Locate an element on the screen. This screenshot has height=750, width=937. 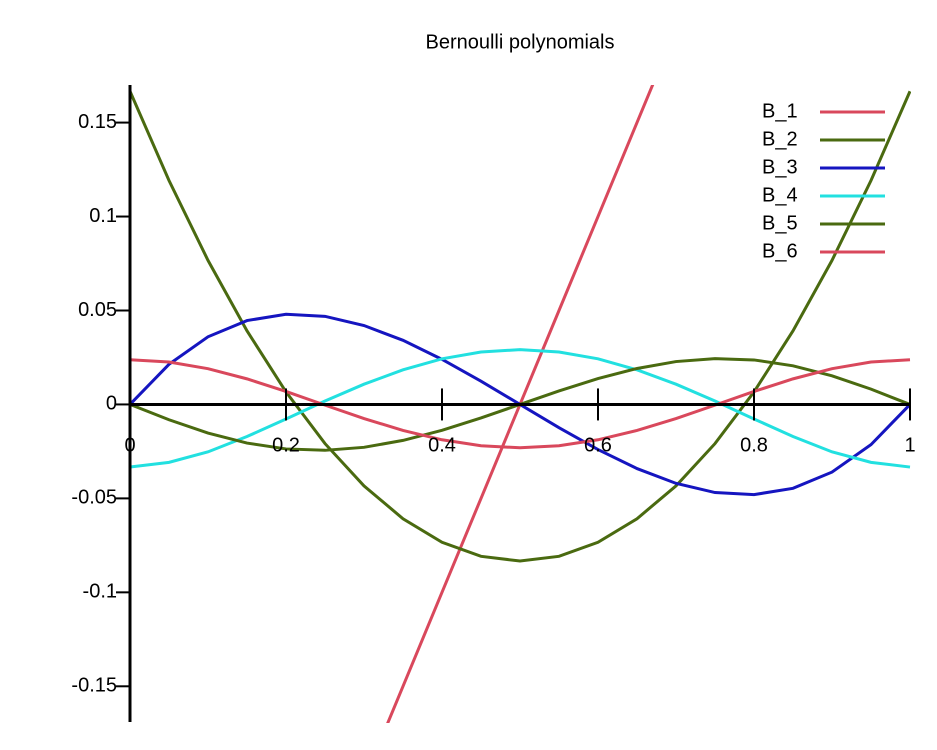
x-tick-label: 0 is located at coordinates (129, 446).